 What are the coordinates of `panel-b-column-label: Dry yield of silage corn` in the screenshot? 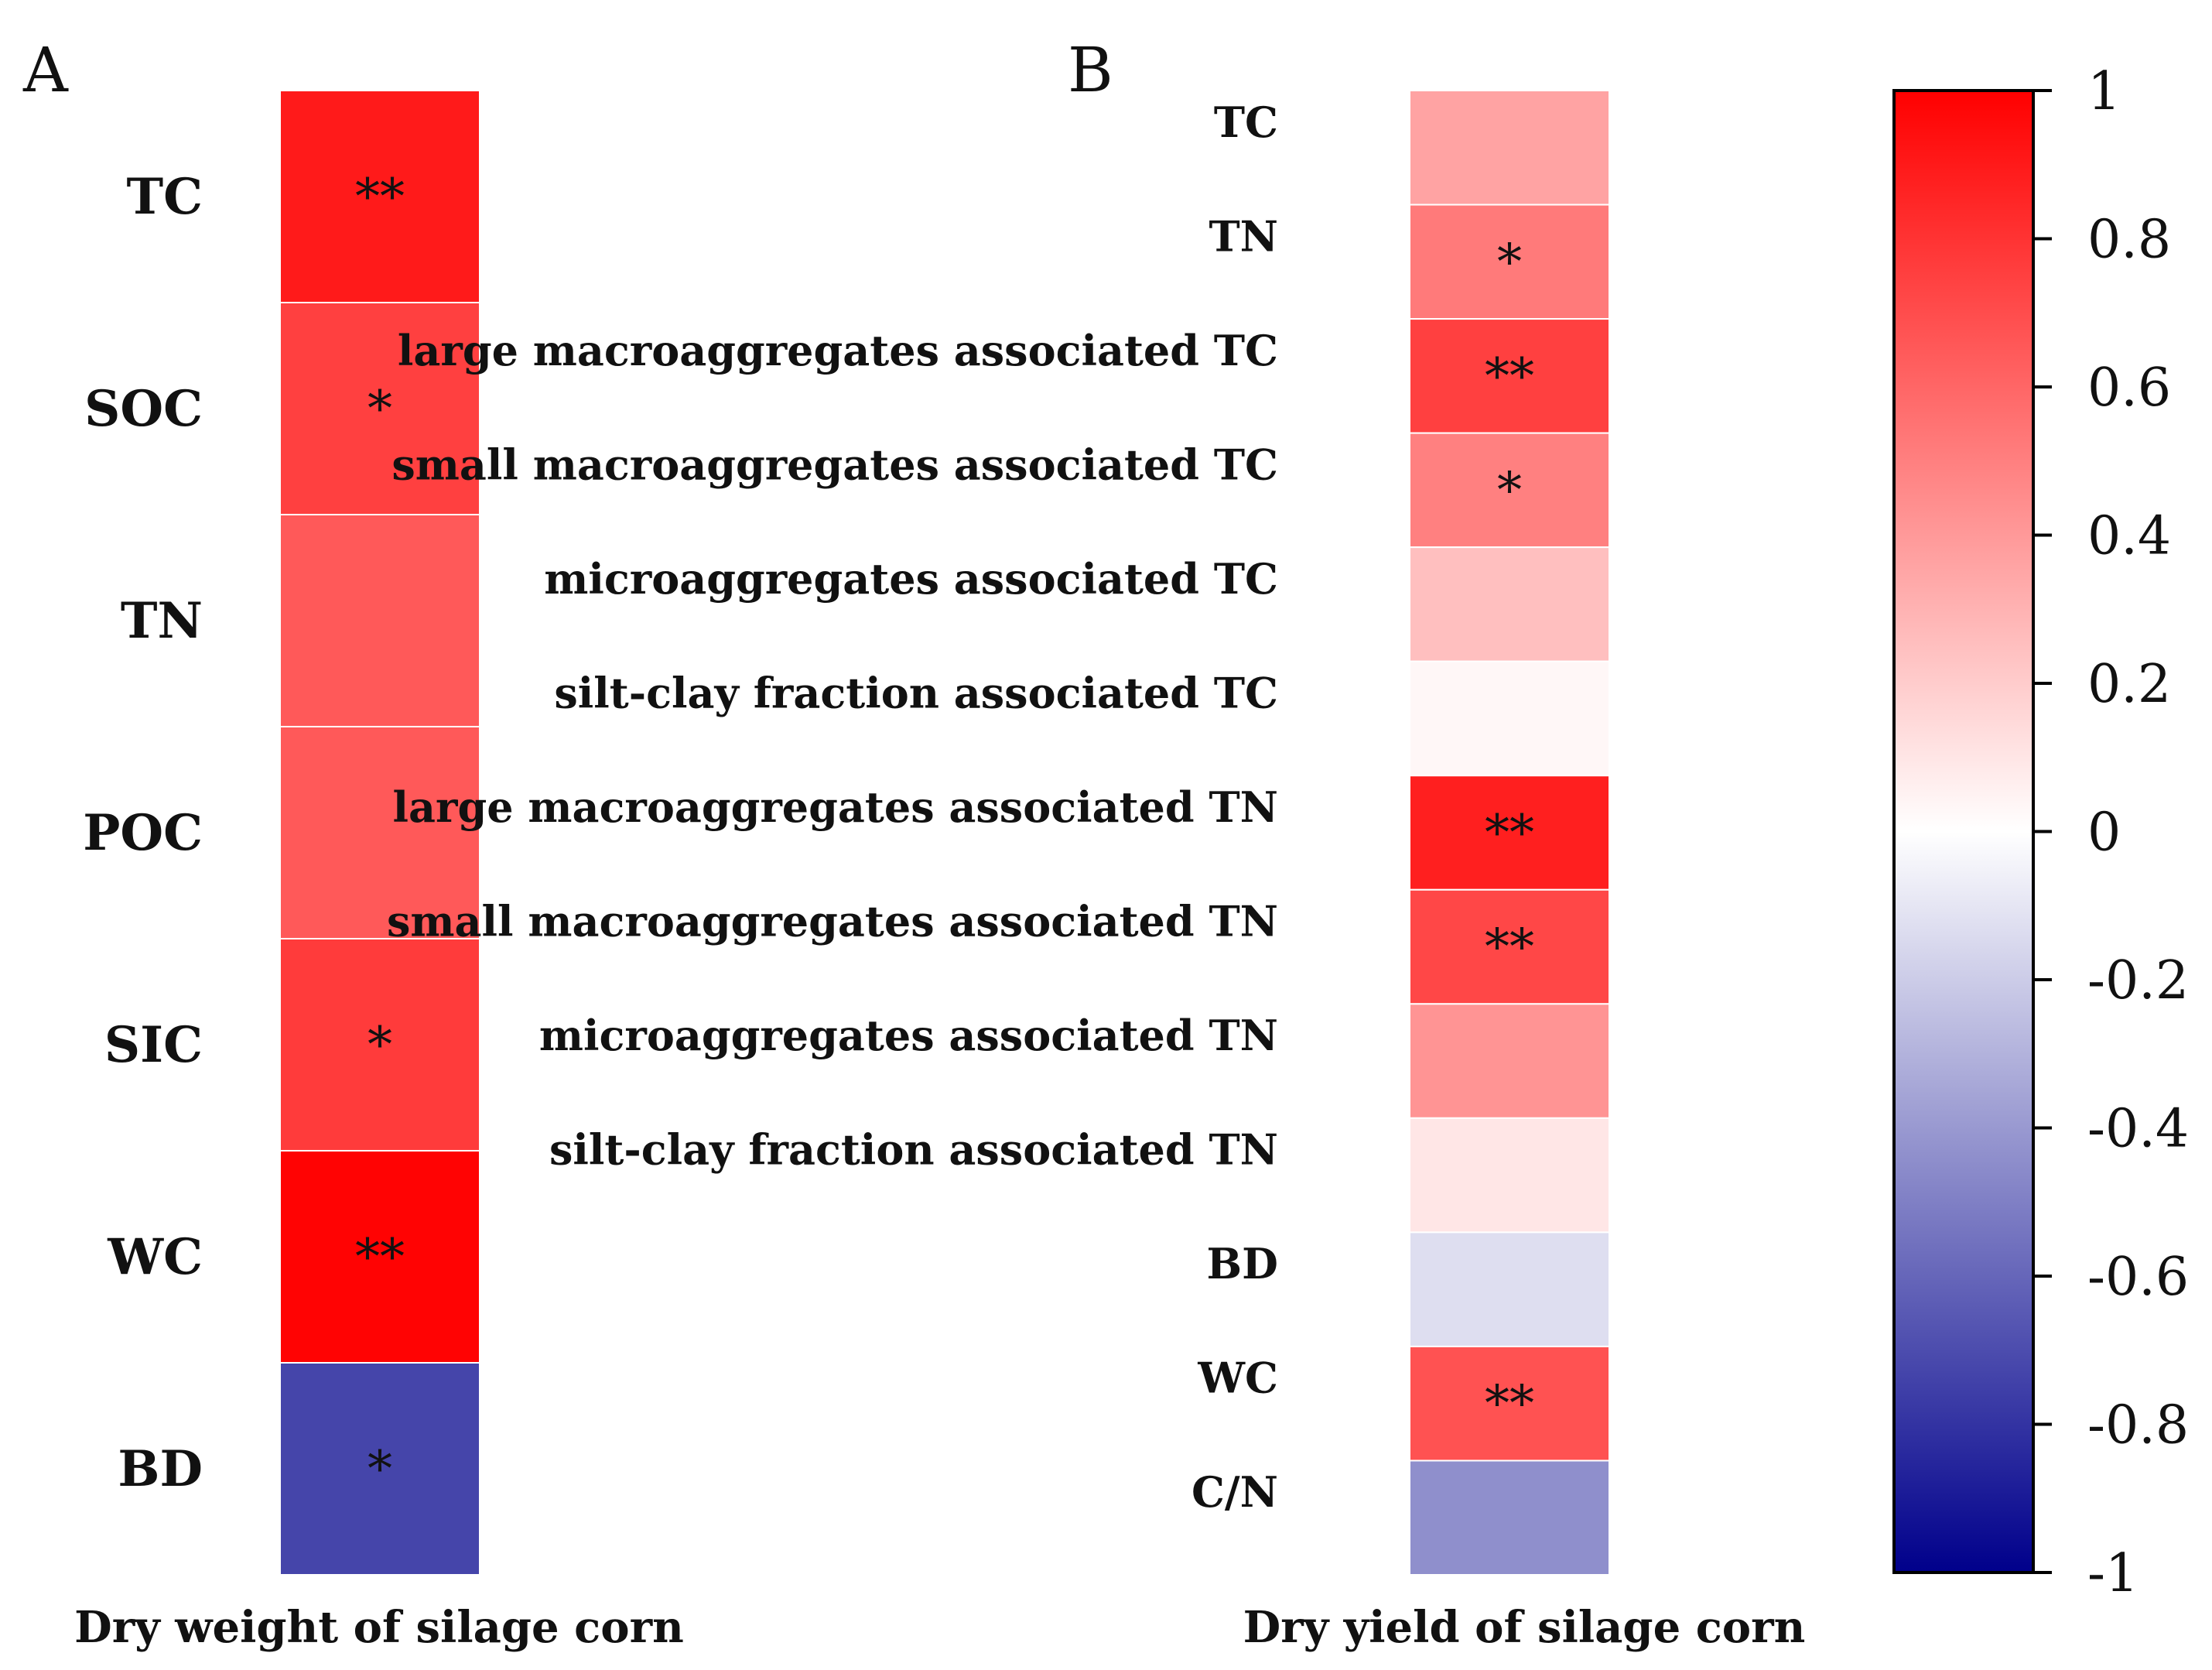 It's located at (1524, 1627).